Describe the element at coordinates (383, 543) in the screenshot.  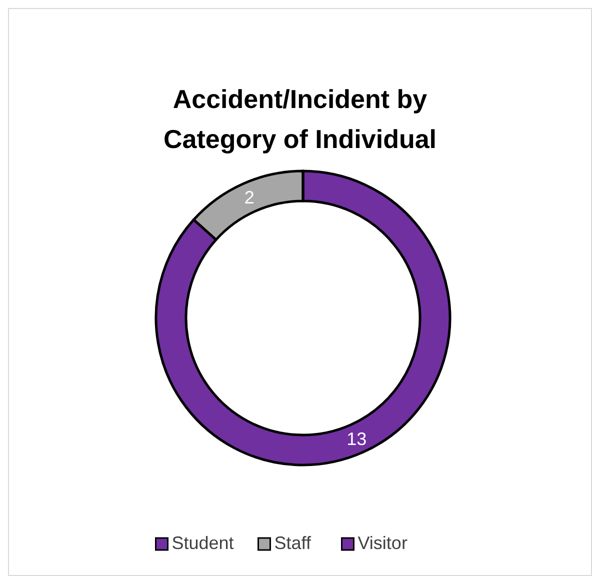
I see `legend-label: Visitor` at that location.